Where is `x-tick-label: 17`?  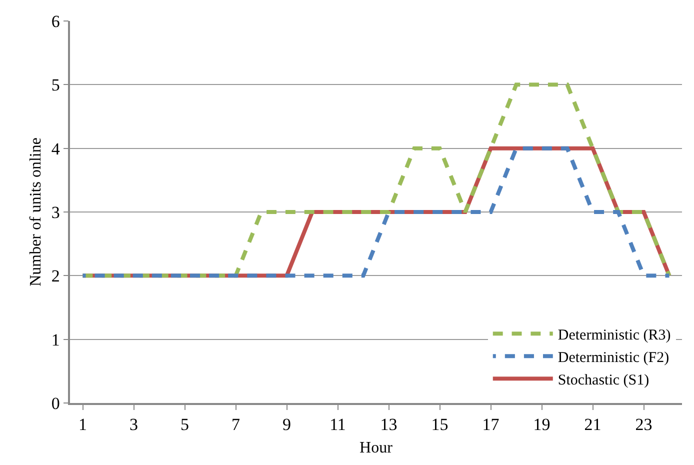
x-tick-label: 17 is located at coordinates (491, 424).